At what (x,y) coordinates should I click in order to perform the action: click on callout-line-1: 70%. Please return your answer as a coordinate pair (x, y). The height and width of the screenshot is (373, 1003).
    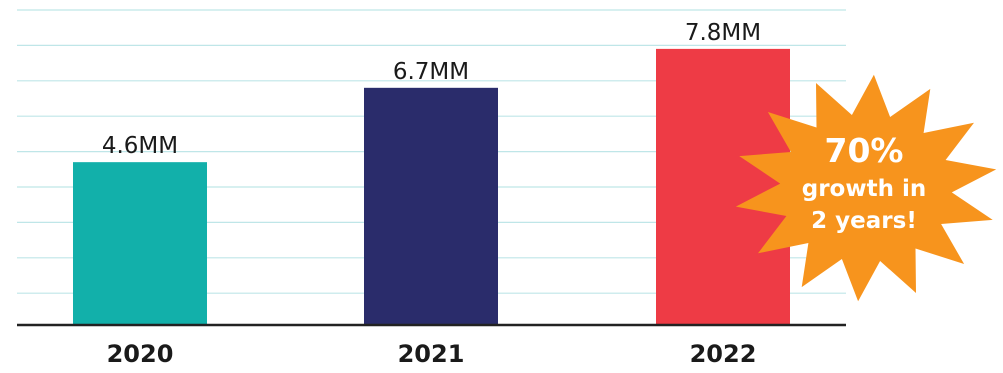
    Looking at the image, I should click on (864, 150).